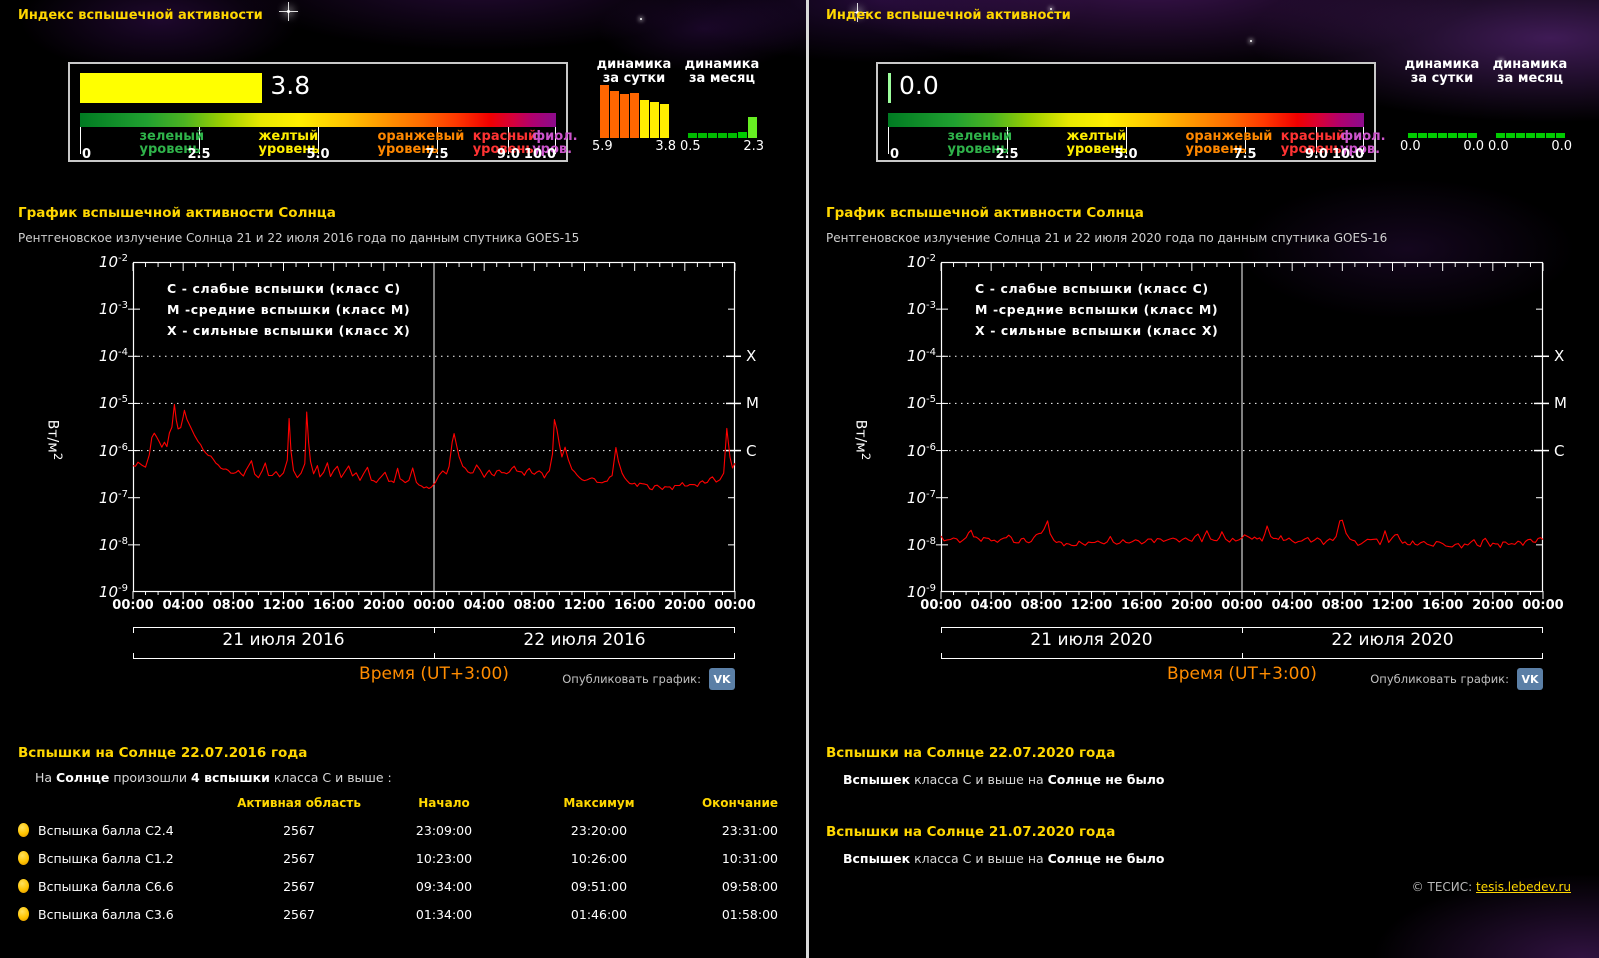 Image resolution: width=1599 pixels, height=958 pixels. I want to click on footer-copyright: © ТЕСИС: tesis.lebedev.ru, so click(1491, 887).